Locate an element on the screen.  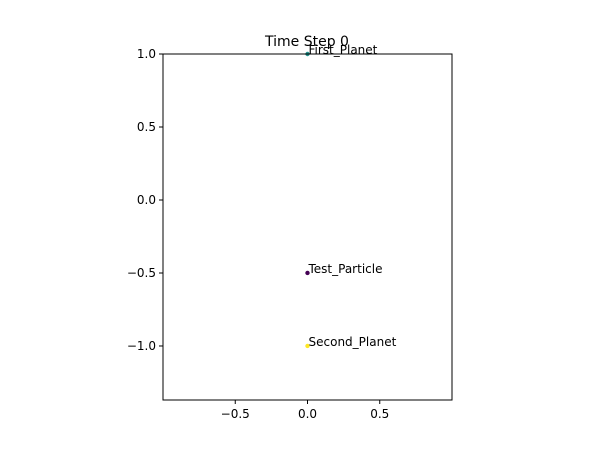
y-tick-label: −0.5 is located at coordinates (141, 273).